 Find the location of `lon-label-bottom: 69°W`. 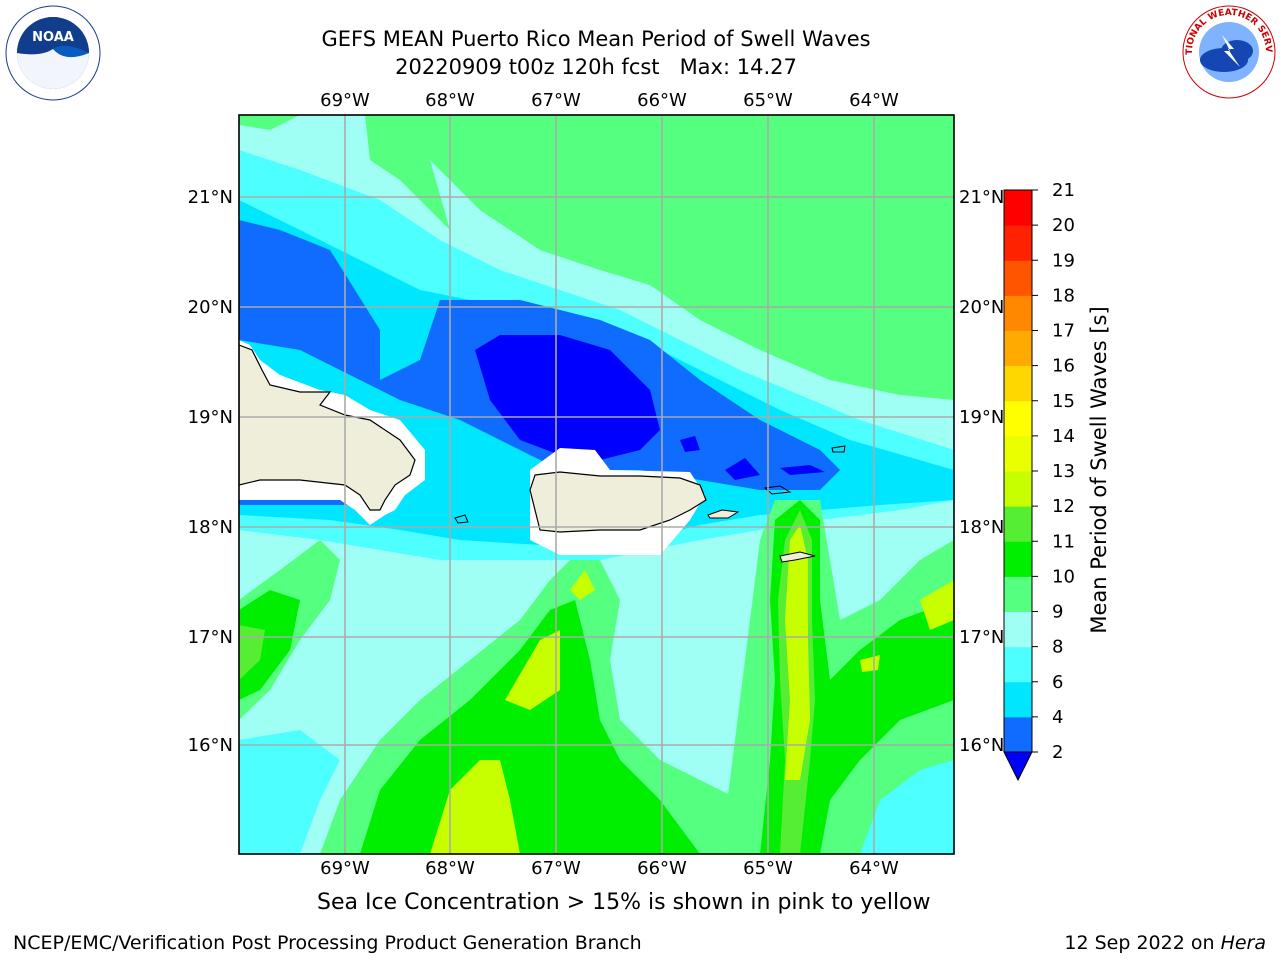

lon-label-bottom: 69°W is located at coordinates (345, 868).